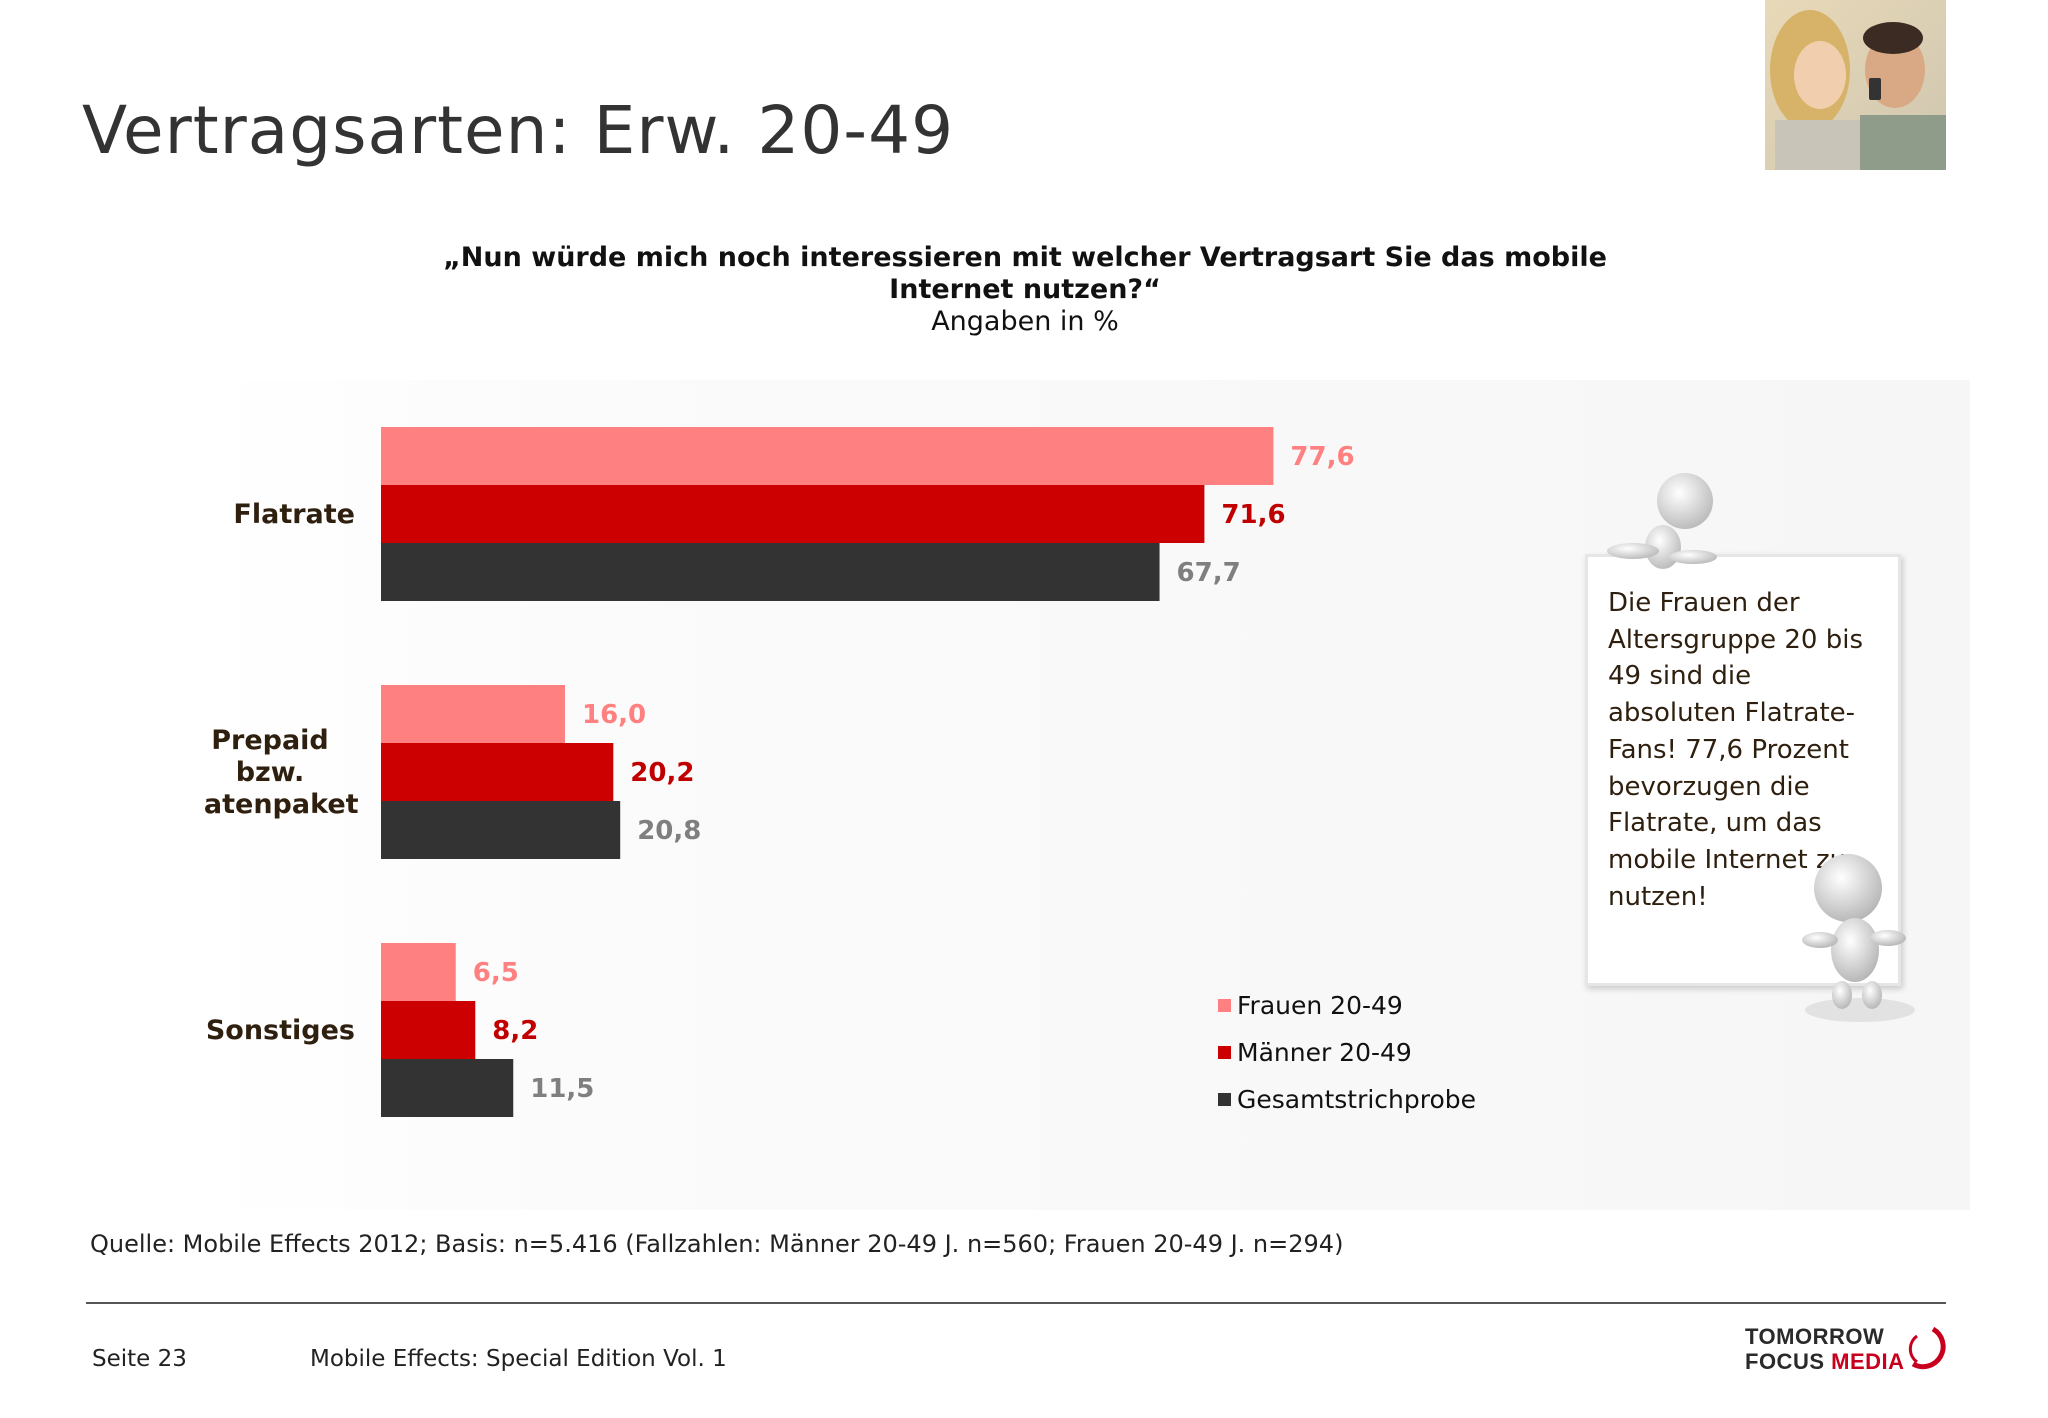 The height and width of the screenshot is (1418, 2048). What do you see at coordinates (1016, 1303) in the screenshot?
I see `footer-divider` at bounding box center [1016, 1303].